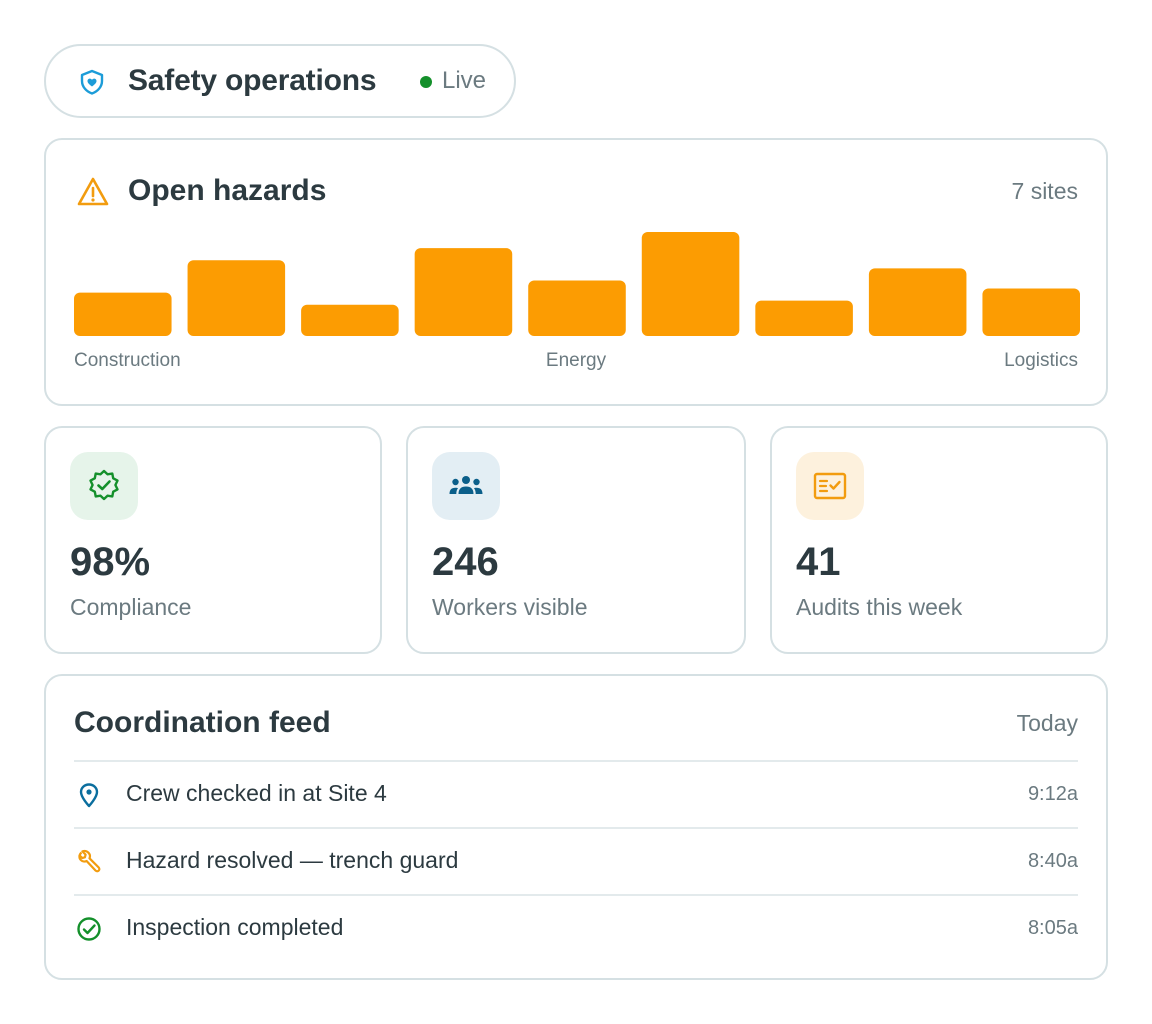  What do you see at coordinates (939, 540) in the screenshot?
I see `stat-card-audits: 41 Audits this week` at bounding box center [939, 540].